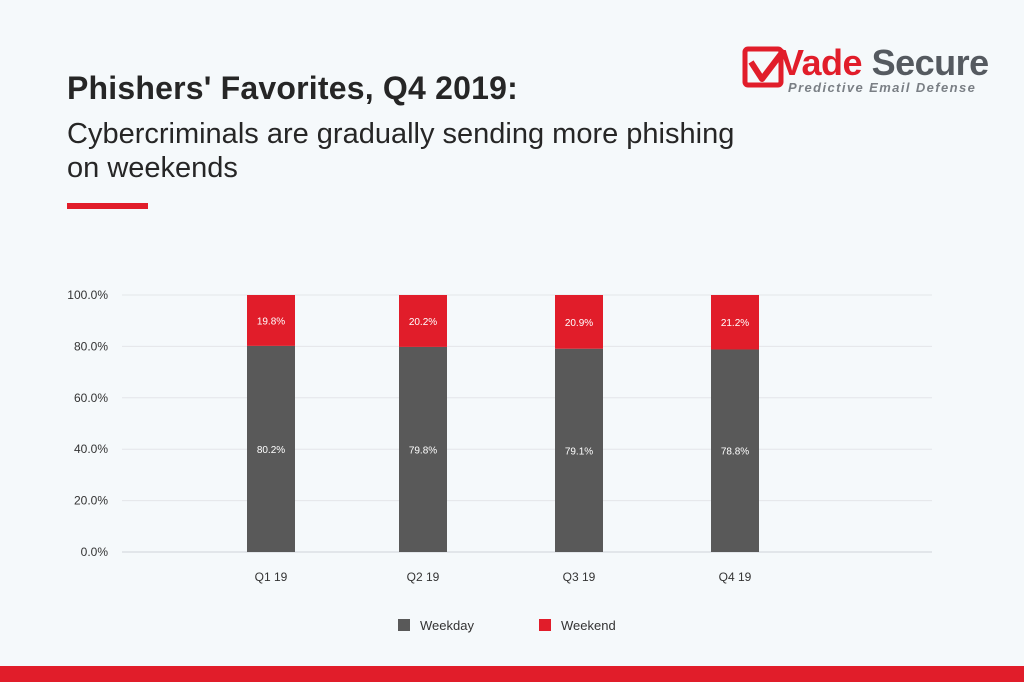 Image resolution: width=1024 pixels, height=682 pixels. What do you see at coordinates (447, 625) in the screenshot?
I see `legend-label: Weekday` at bounding box center [447, 625].